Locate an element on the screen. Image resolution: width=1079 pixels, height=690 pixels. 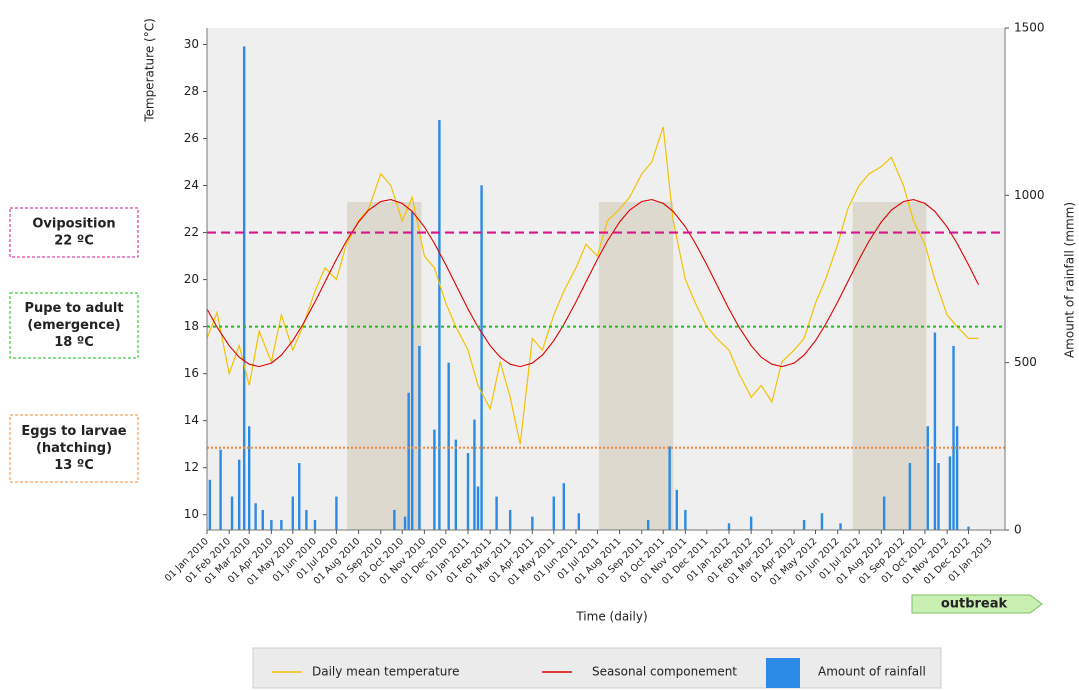
outbreak-label: outbreak is located at coordinates (974, 604).